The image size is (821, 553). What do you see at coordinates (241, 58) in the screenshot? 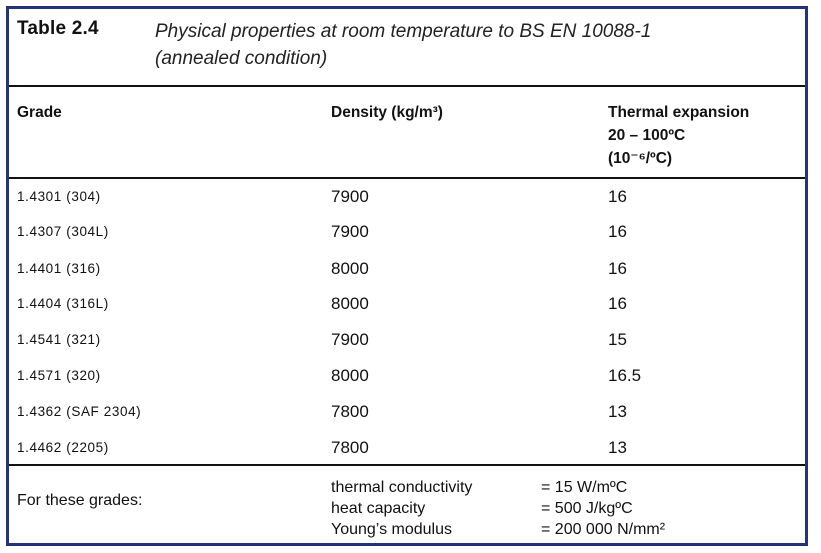
I see `table-title-line2: (annealed condition)` at bounding box center [241, 58].